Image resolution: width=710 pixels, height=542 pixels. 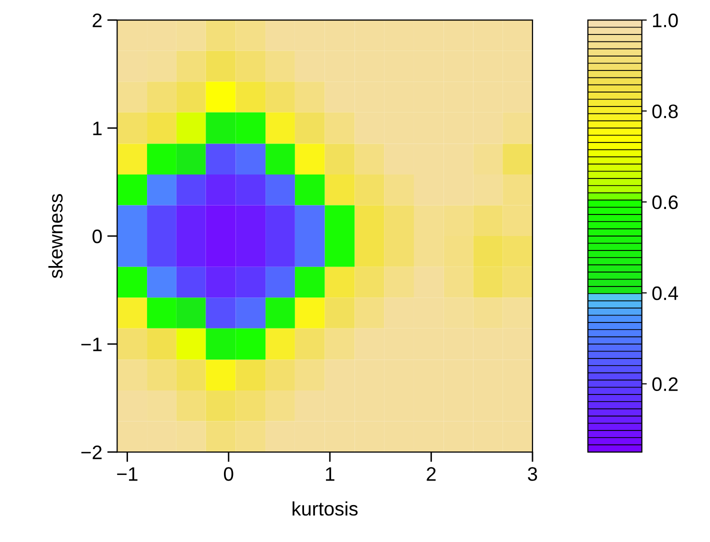 I want to click on x-axis-title: kurtosis, so click(x=325, y=508).